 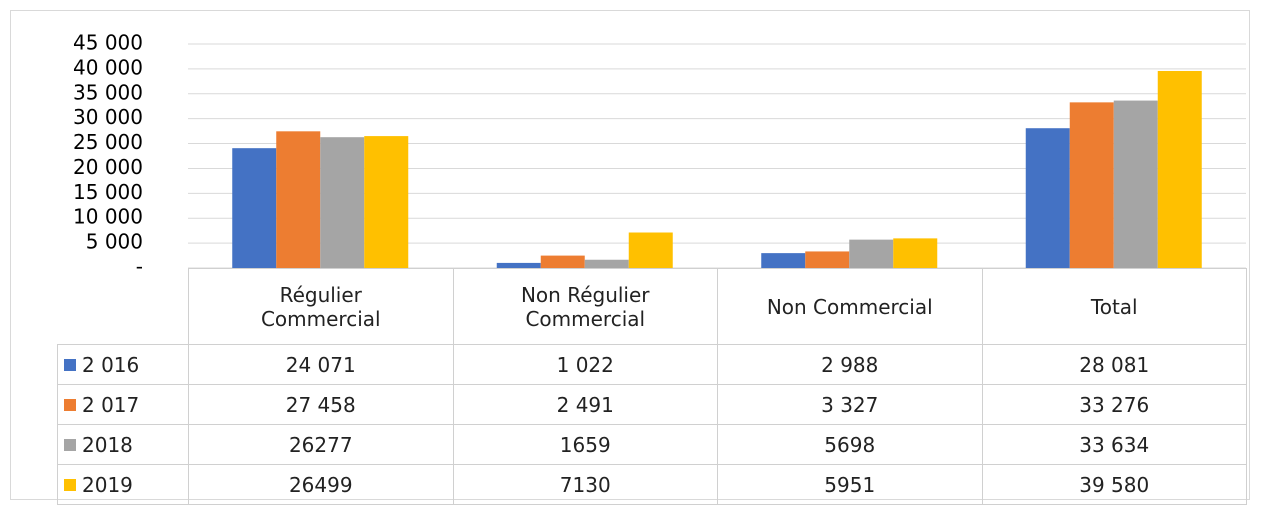 What do you see at coordinates (1114, 484) in the screenshot?
I see `table-value: 39 580` at bounding box center [1114, 484].